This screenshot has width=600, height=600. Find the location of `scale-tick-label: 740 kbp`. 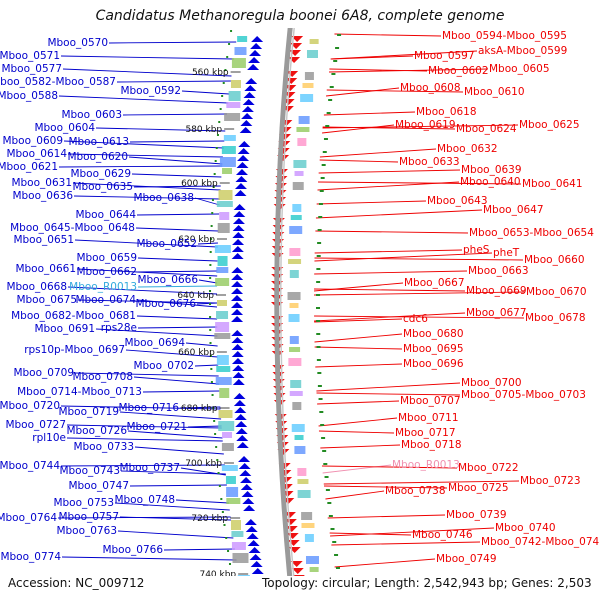

scale-tick-label: 740 kbp is located at coordinates (217, 575).